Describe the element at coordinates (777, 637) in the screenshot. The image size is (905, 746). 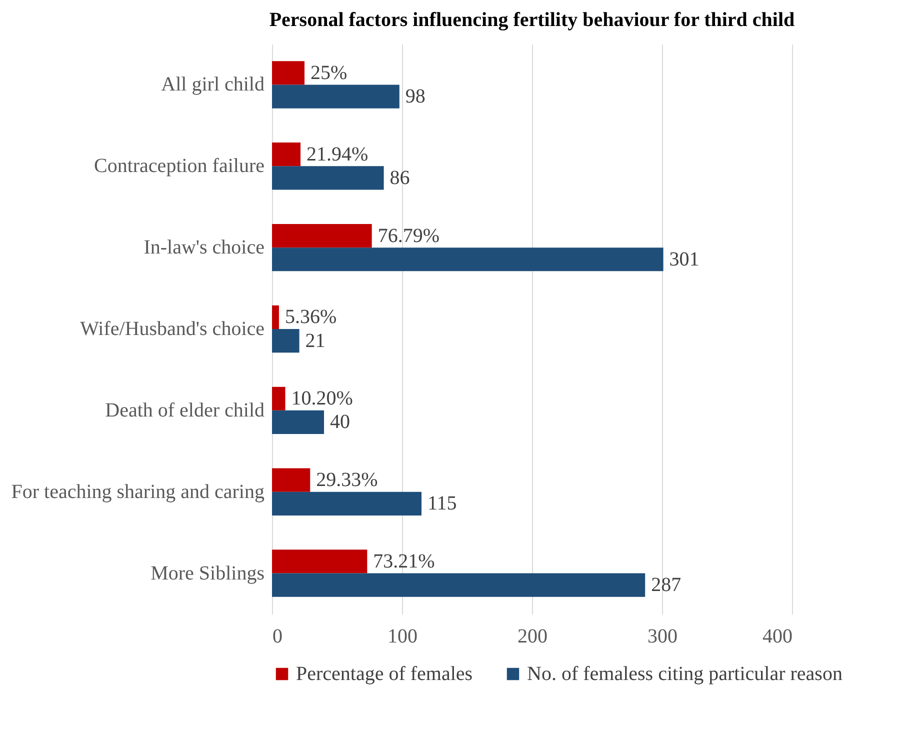
I see `x-tick-label: 400` at that location.